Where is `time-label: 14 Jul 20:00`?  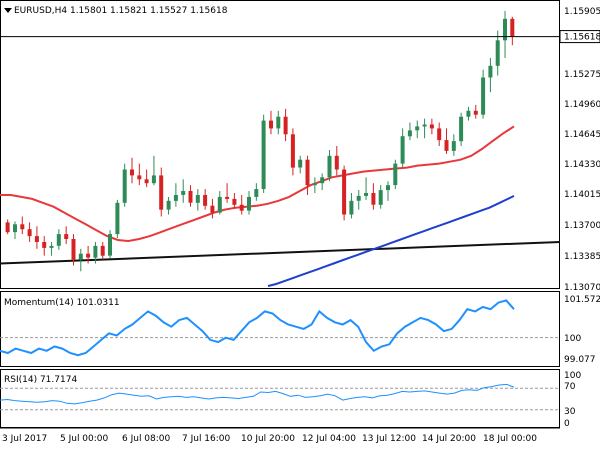 time-label: 14 Jul 20:00 is located at coordinates (449, 439).